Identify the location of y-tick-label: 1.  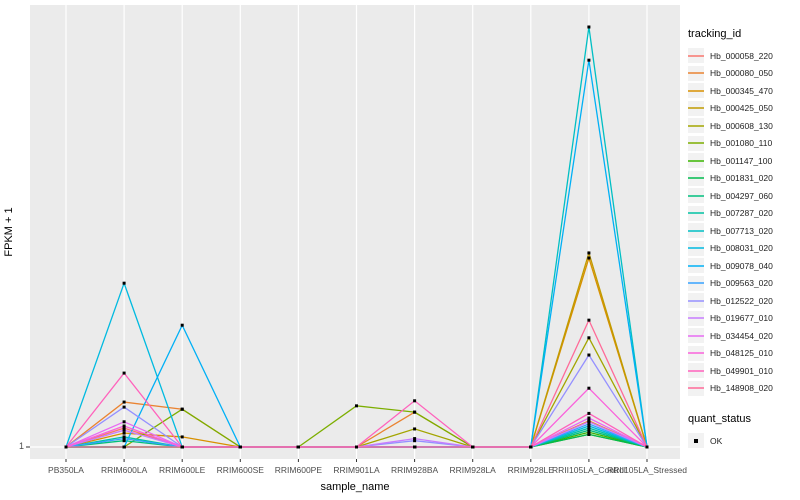
(21, 446).